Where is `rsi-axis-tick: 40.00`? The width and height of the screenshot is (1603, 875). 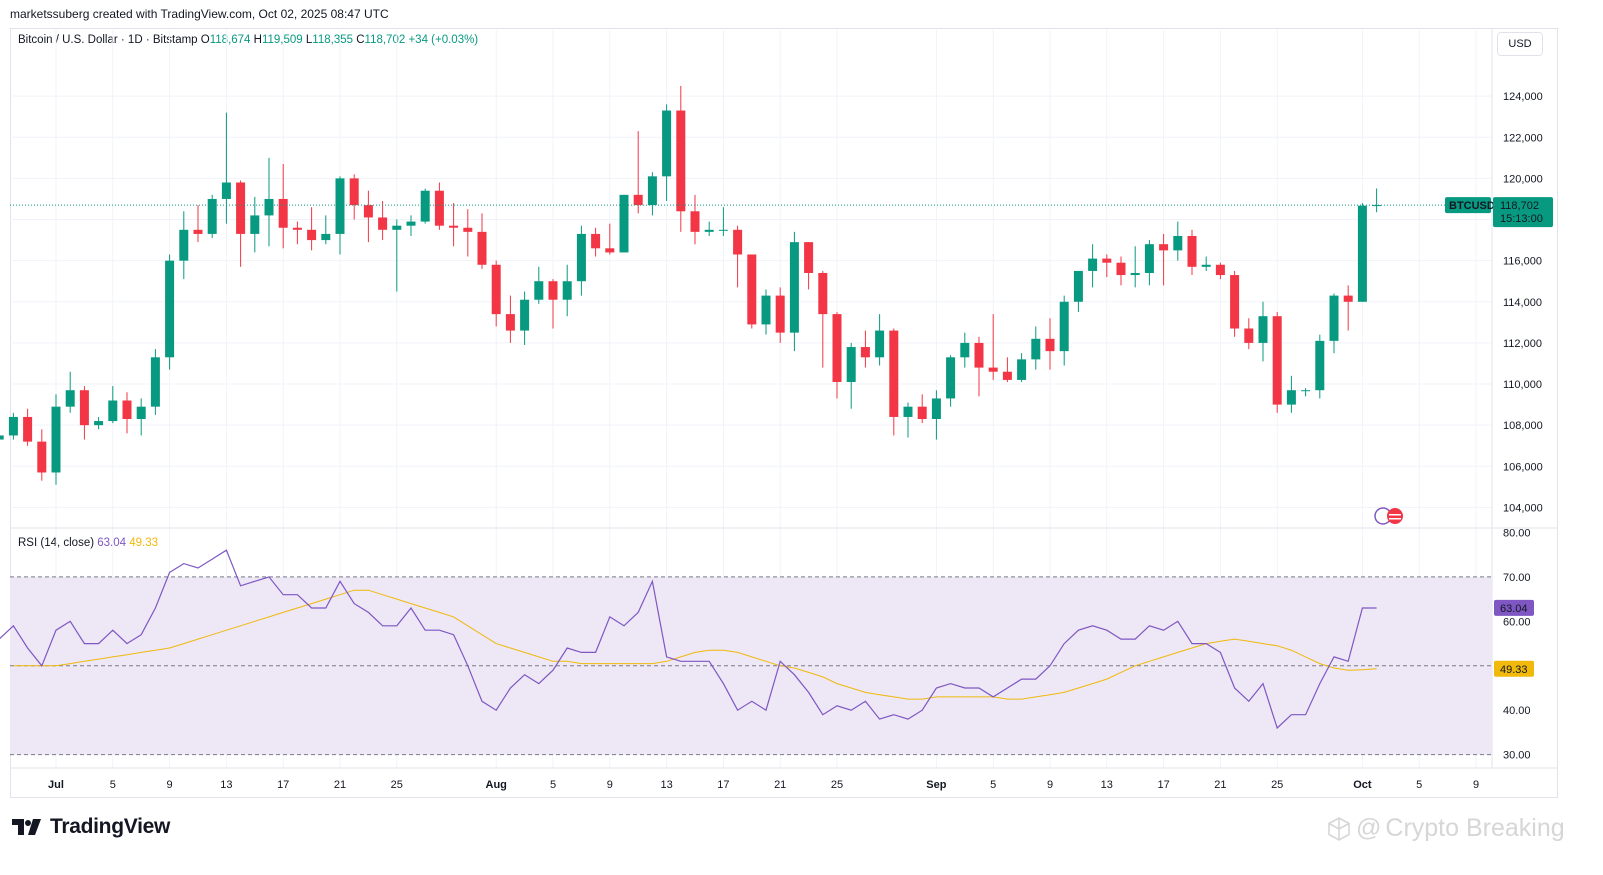
rsi-axis-tick: 40.00 is located at coordinates (1517, 711).